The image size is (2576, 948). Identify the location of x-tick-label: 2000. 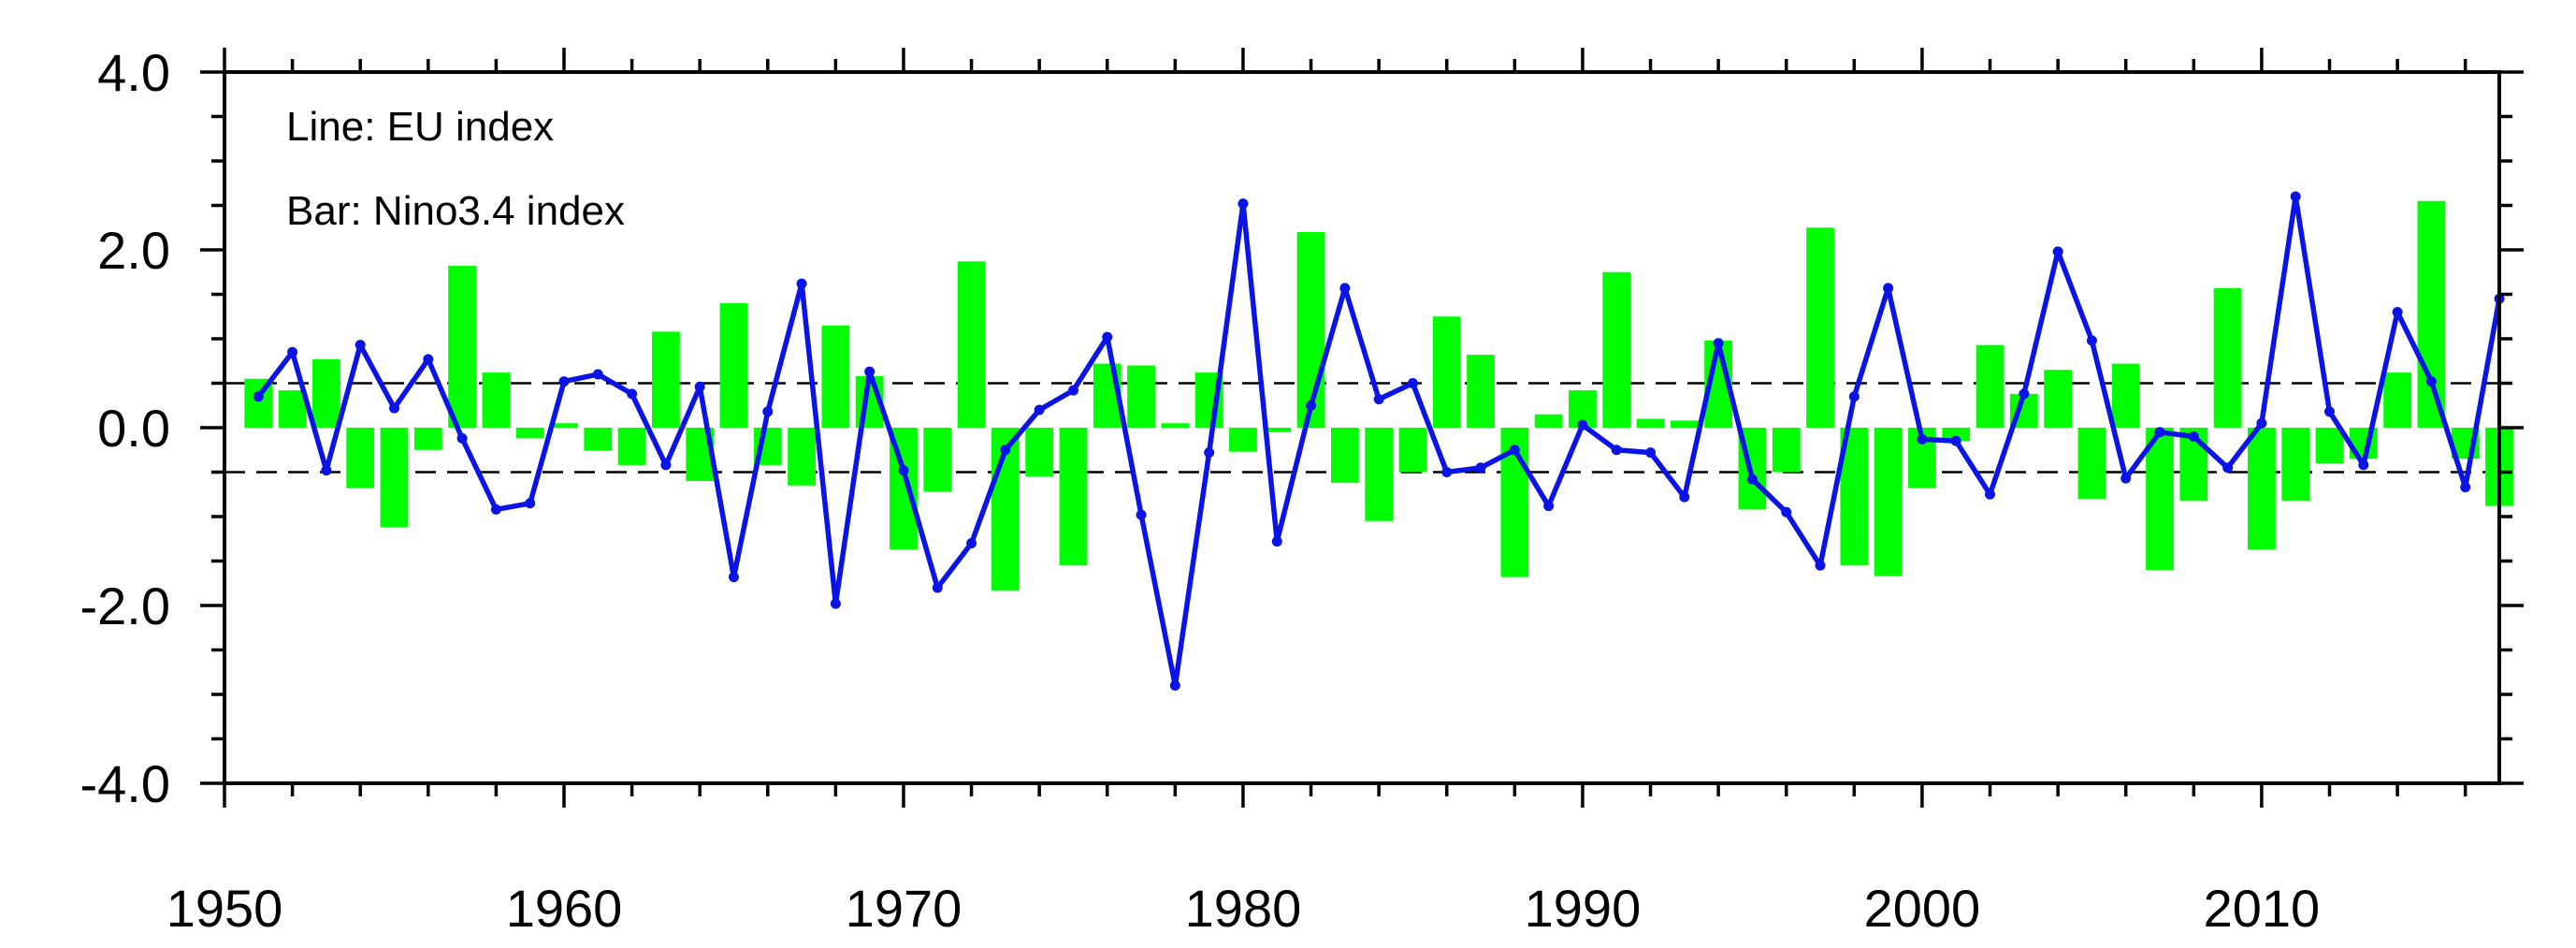
(1922, 908).